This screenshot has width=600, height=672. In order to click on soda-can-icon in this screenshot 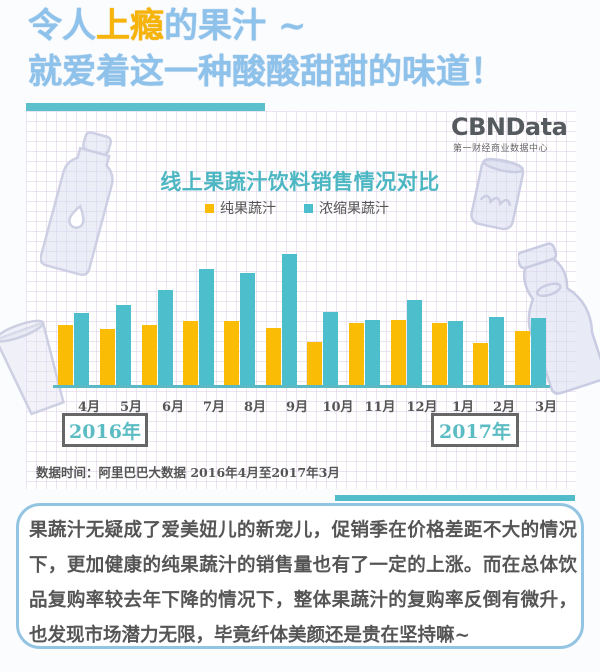, I will do `click(497, 194)`.